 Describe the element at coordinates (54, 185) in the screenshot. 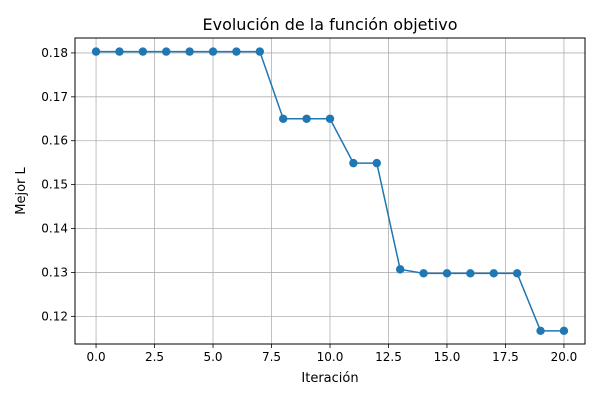

I see `y-tick-label: 0.15` at that location.